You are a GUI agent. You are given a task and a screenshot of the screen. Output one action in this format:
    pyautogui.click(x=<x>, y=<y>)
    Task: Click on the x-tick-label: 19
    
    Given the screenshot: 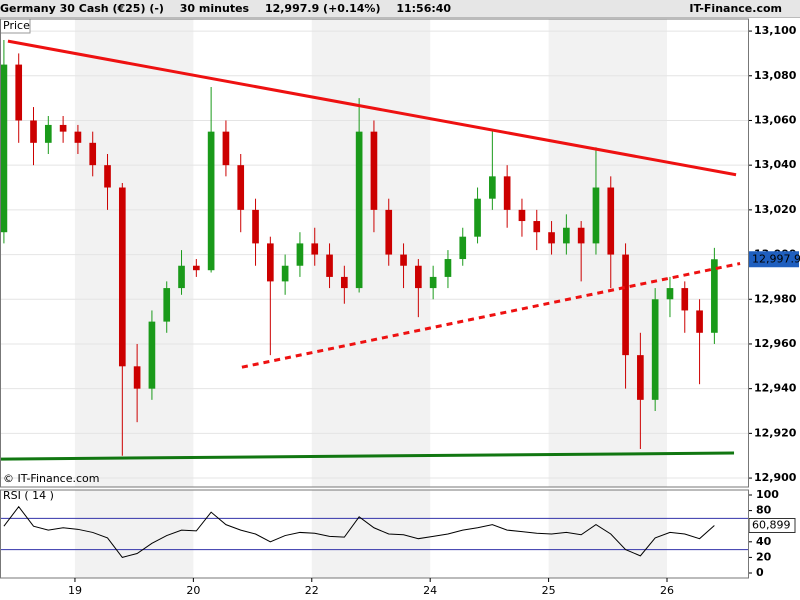 What is the action you would take?
    pyautogui.click(x=75, y=590)
    